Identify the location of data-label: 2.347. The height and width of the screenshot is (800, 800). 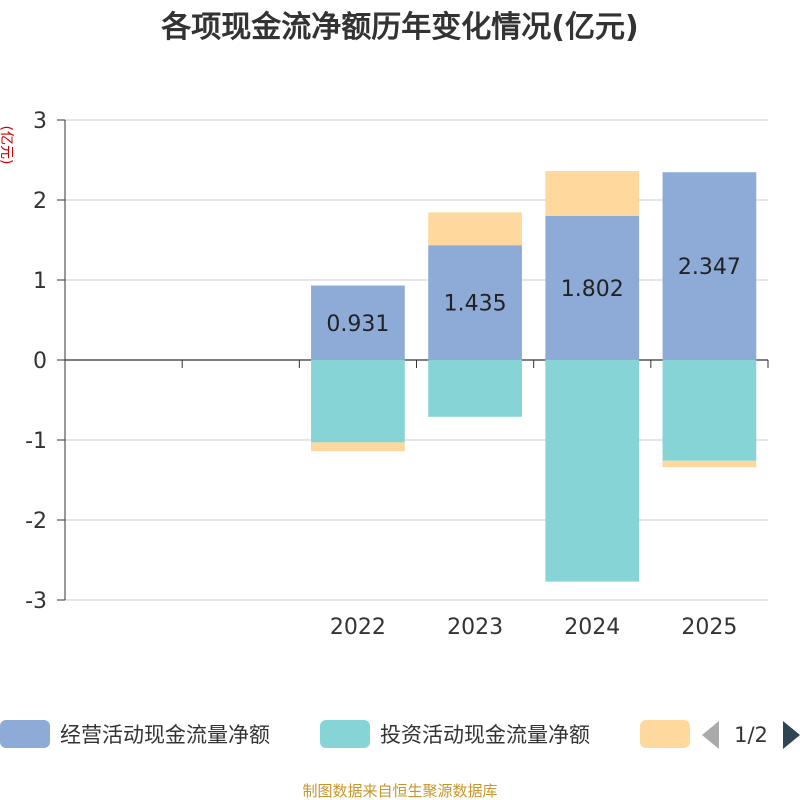
(709, 267).